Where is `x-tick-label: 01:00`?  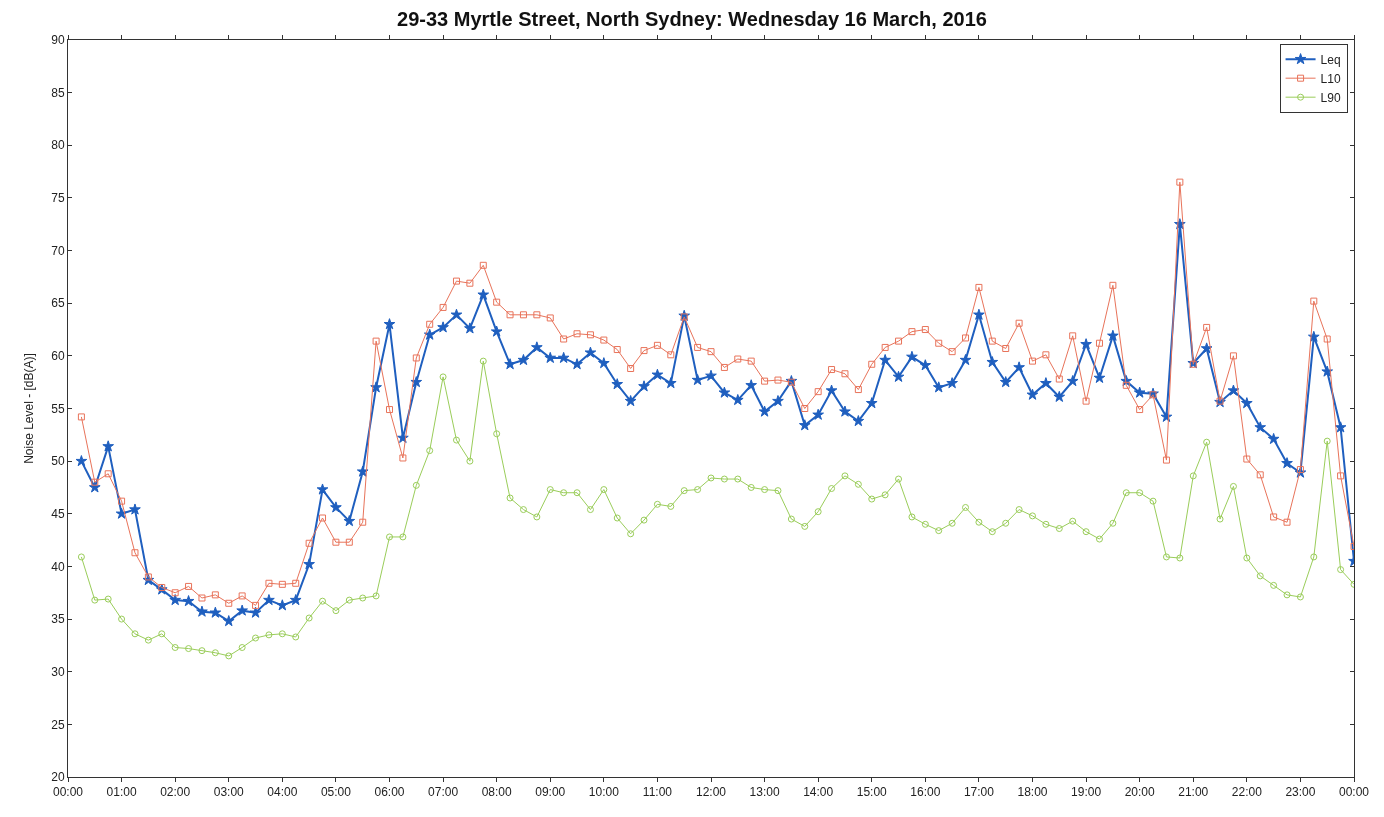 x-tick-label: 01:00 is located at coordinates (121, 792).